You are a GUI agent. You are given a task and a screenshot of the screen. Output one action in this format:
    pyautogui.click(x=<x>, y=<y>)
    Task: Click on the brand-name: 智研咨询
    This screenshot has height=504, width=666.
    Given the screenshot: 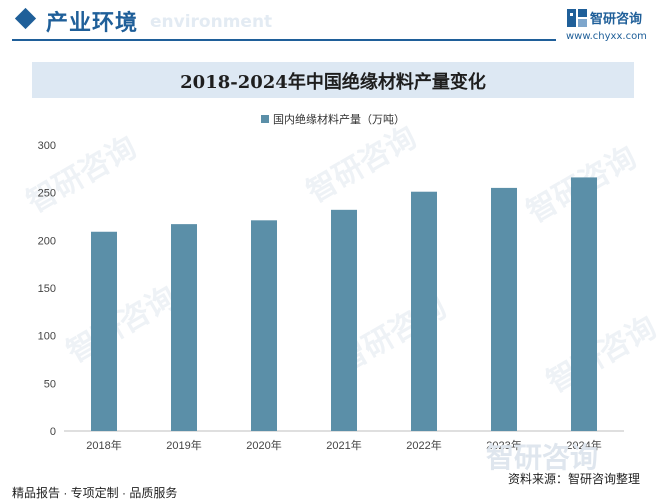 What is the action you would take?
    pyautogui.click(x=616, y=18)
    